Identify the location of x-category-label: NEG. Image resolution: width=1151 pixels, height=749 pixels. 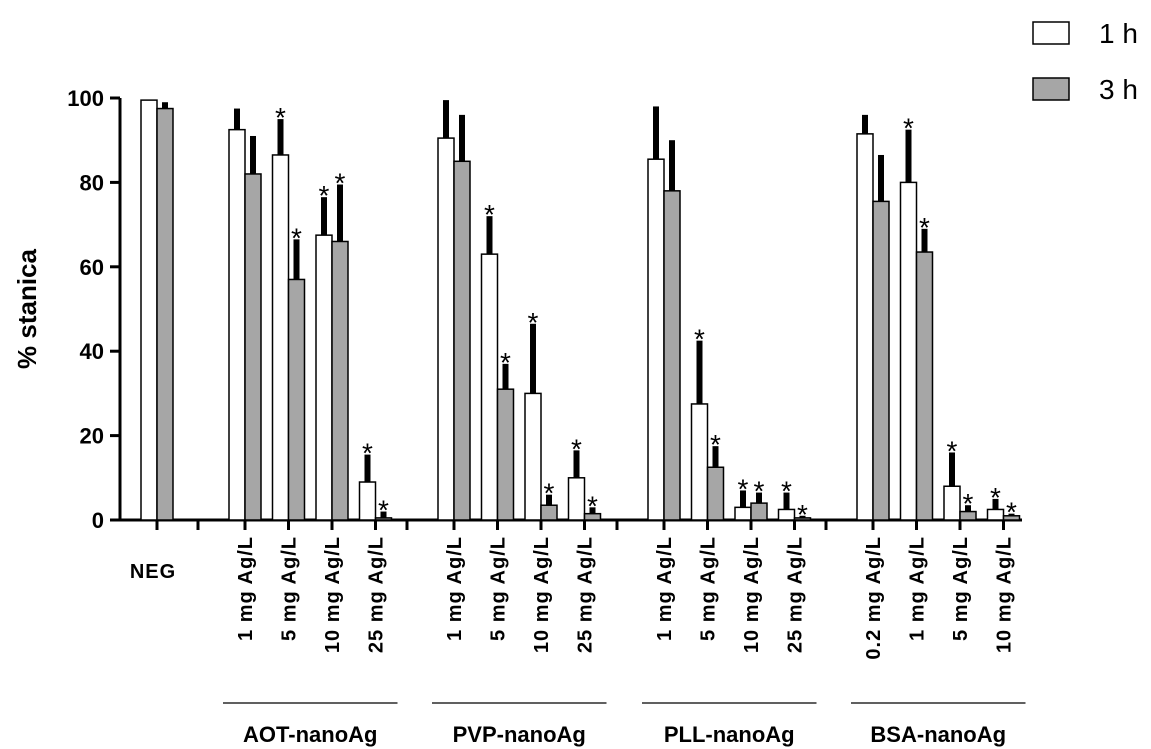
(153, 572).